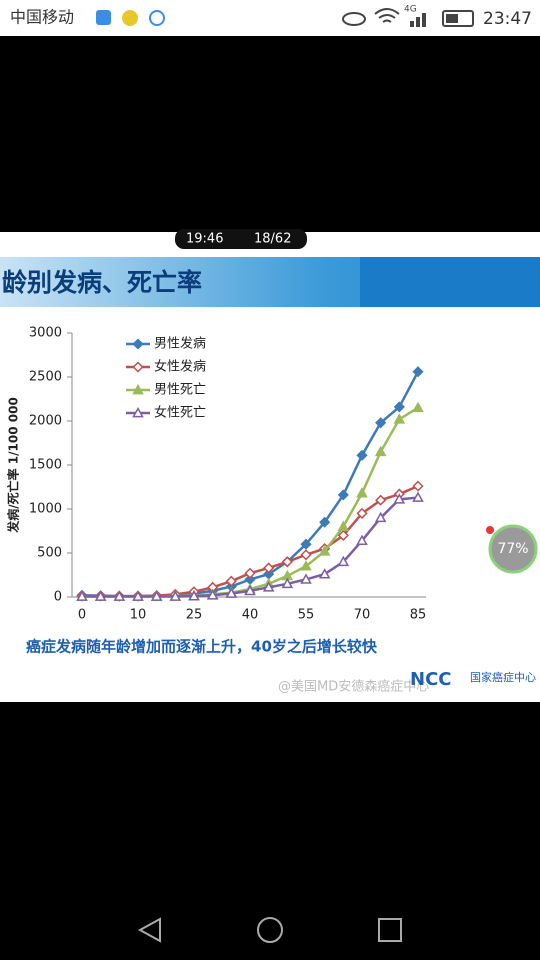 Image resolution: width=540 pixels, height=960 pixels. Describe the element at coordinates (82, 615) in the screenshot. I see `x-tick-label: 0` at that location.